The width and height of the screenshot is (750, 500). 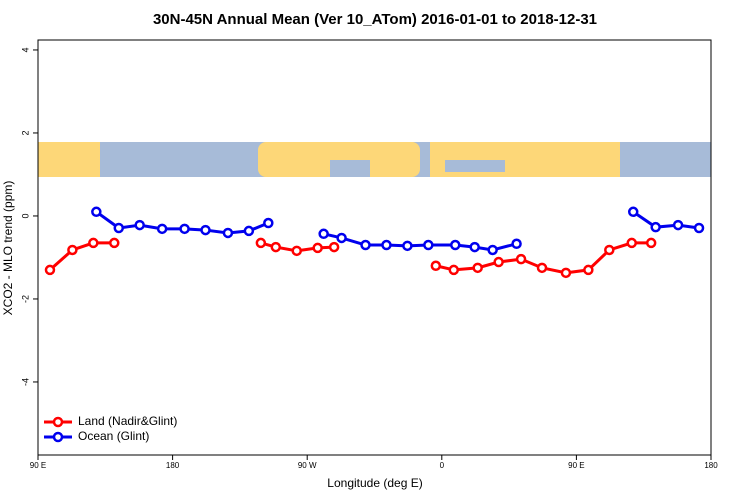 What do you see at coordinates (25, 132) in the screenshot?
I see `y-tick-label: 2` at bounding box center [25, 132].